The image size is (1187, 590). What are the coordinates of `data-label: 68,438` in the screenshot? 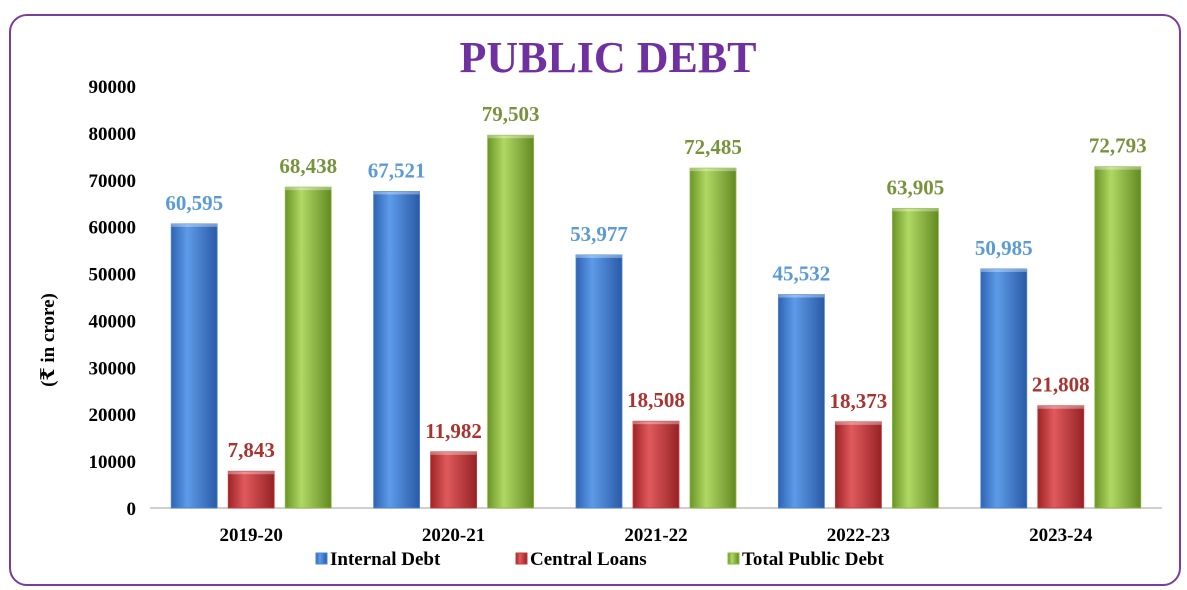 It's located at (308, 166).